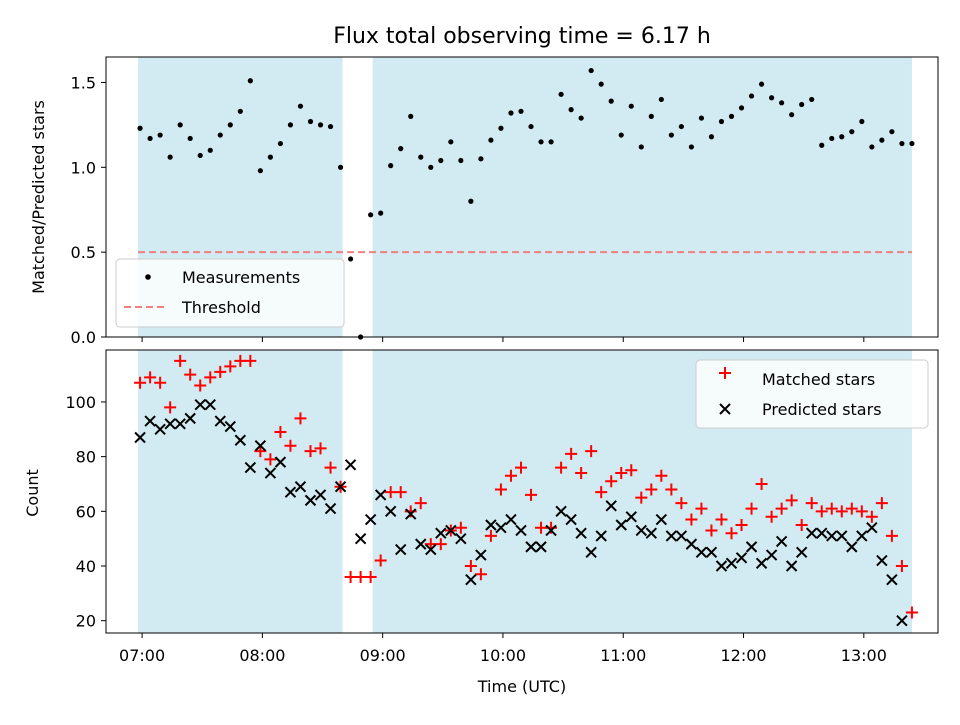  I want to click on legend-predicted-marker, so click(725, 409).